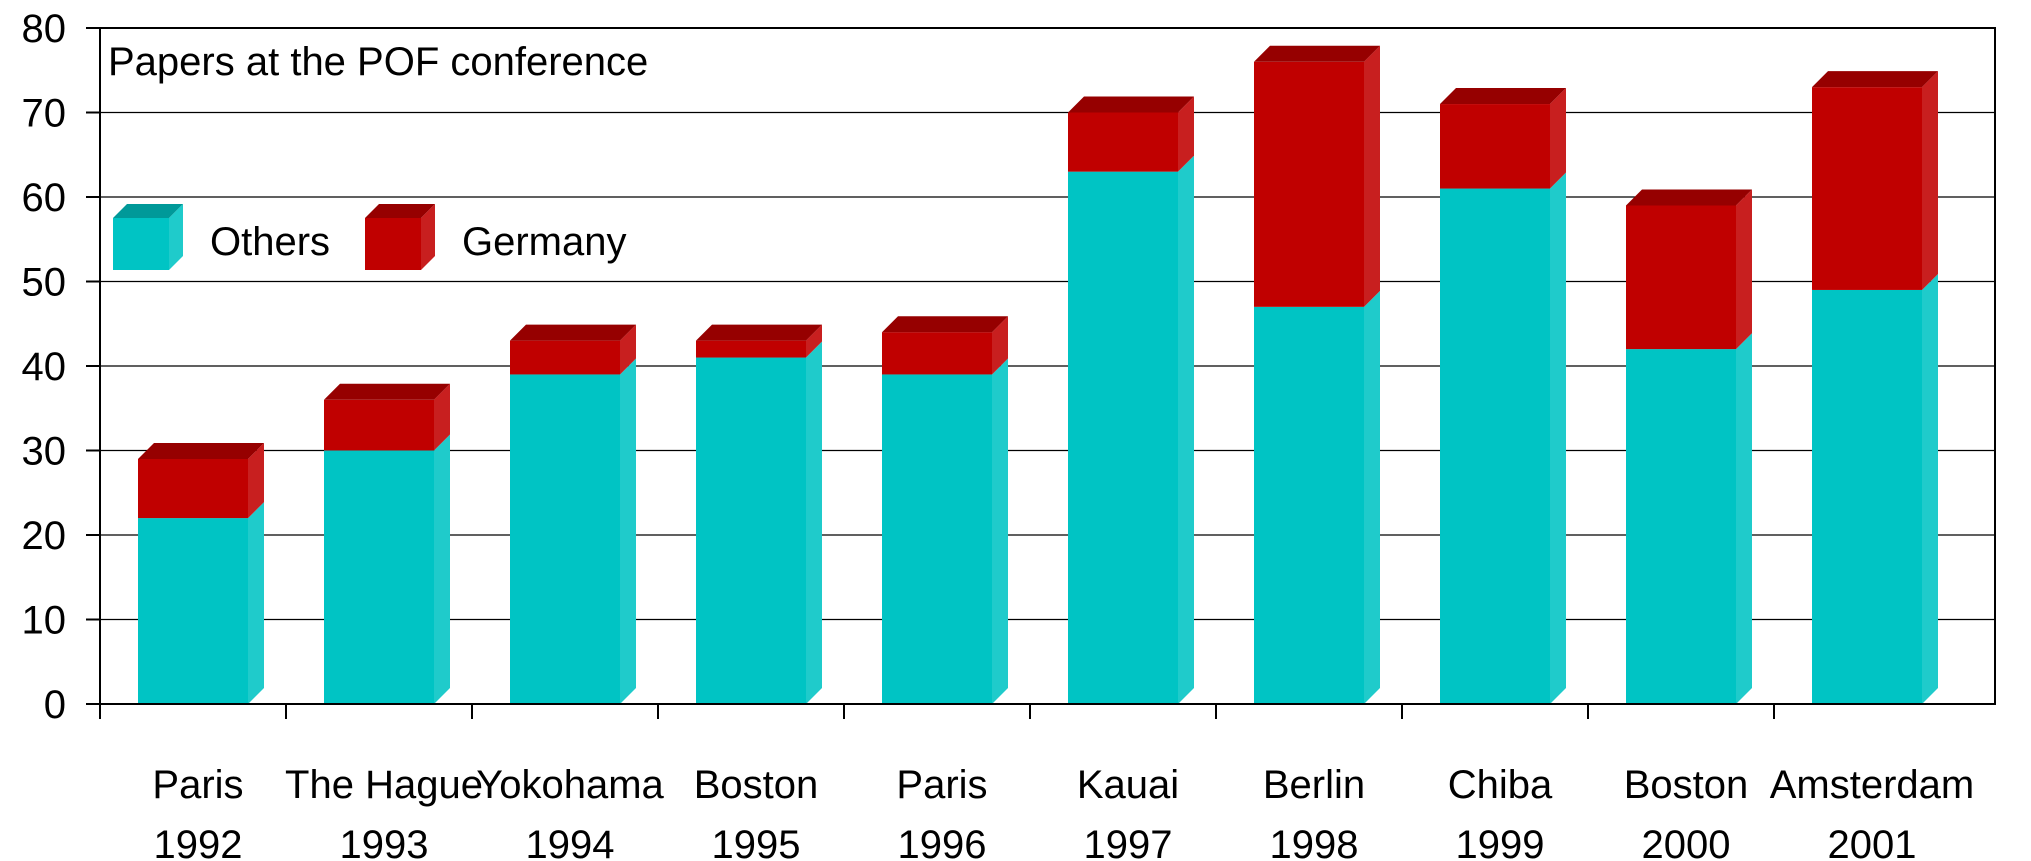 The image size is (2031, 861). What do you see at coordinates (55, 705) in the screenshot?
I see `y-tick-label: 0` at bounding box center [55, 705].